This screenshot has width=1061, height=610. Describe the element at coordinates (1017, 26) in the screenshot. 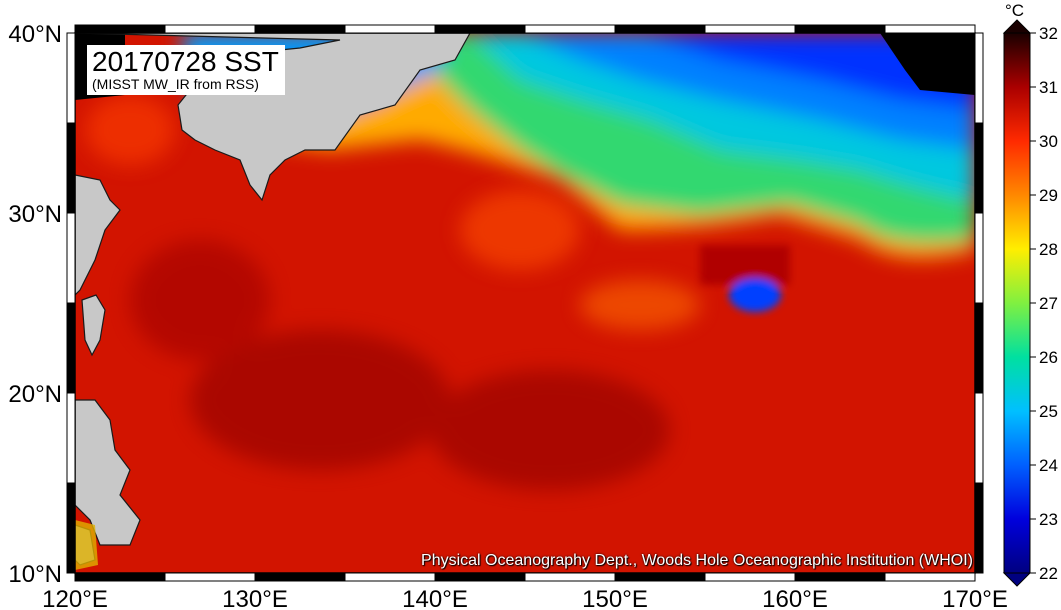

I see `colorbar-max-arrow` at that location.